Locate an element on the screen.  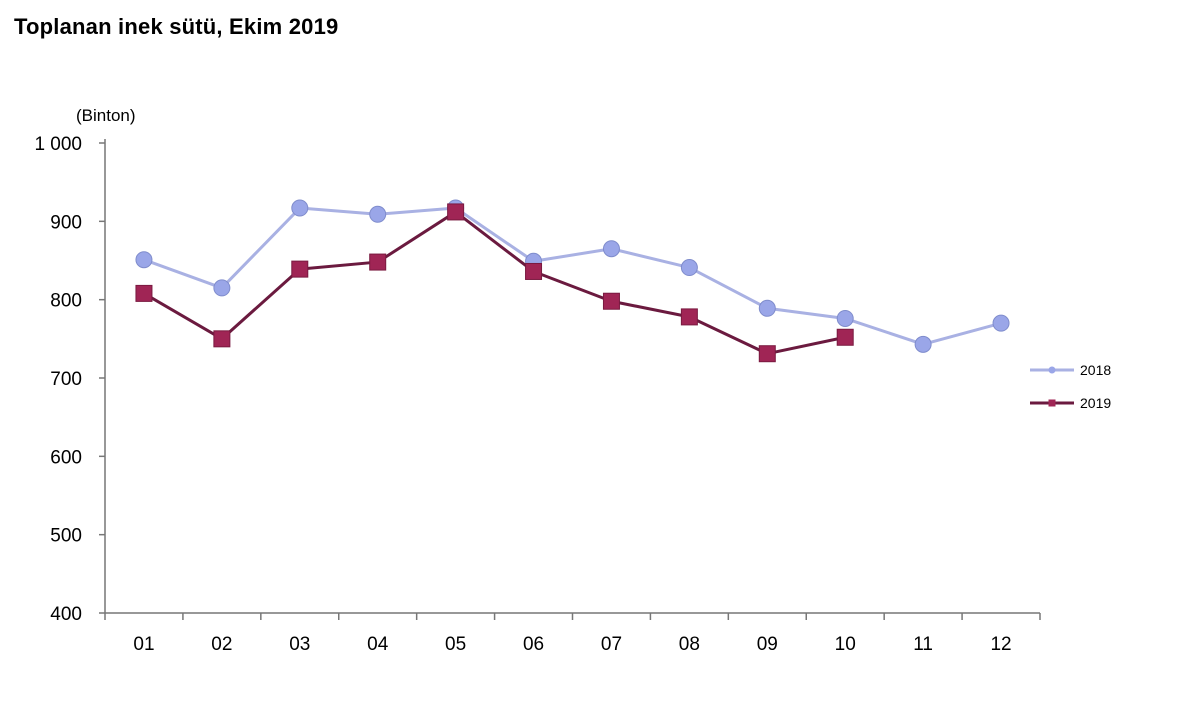
x-tick-label: 03 is located at coordinates (299, 644).